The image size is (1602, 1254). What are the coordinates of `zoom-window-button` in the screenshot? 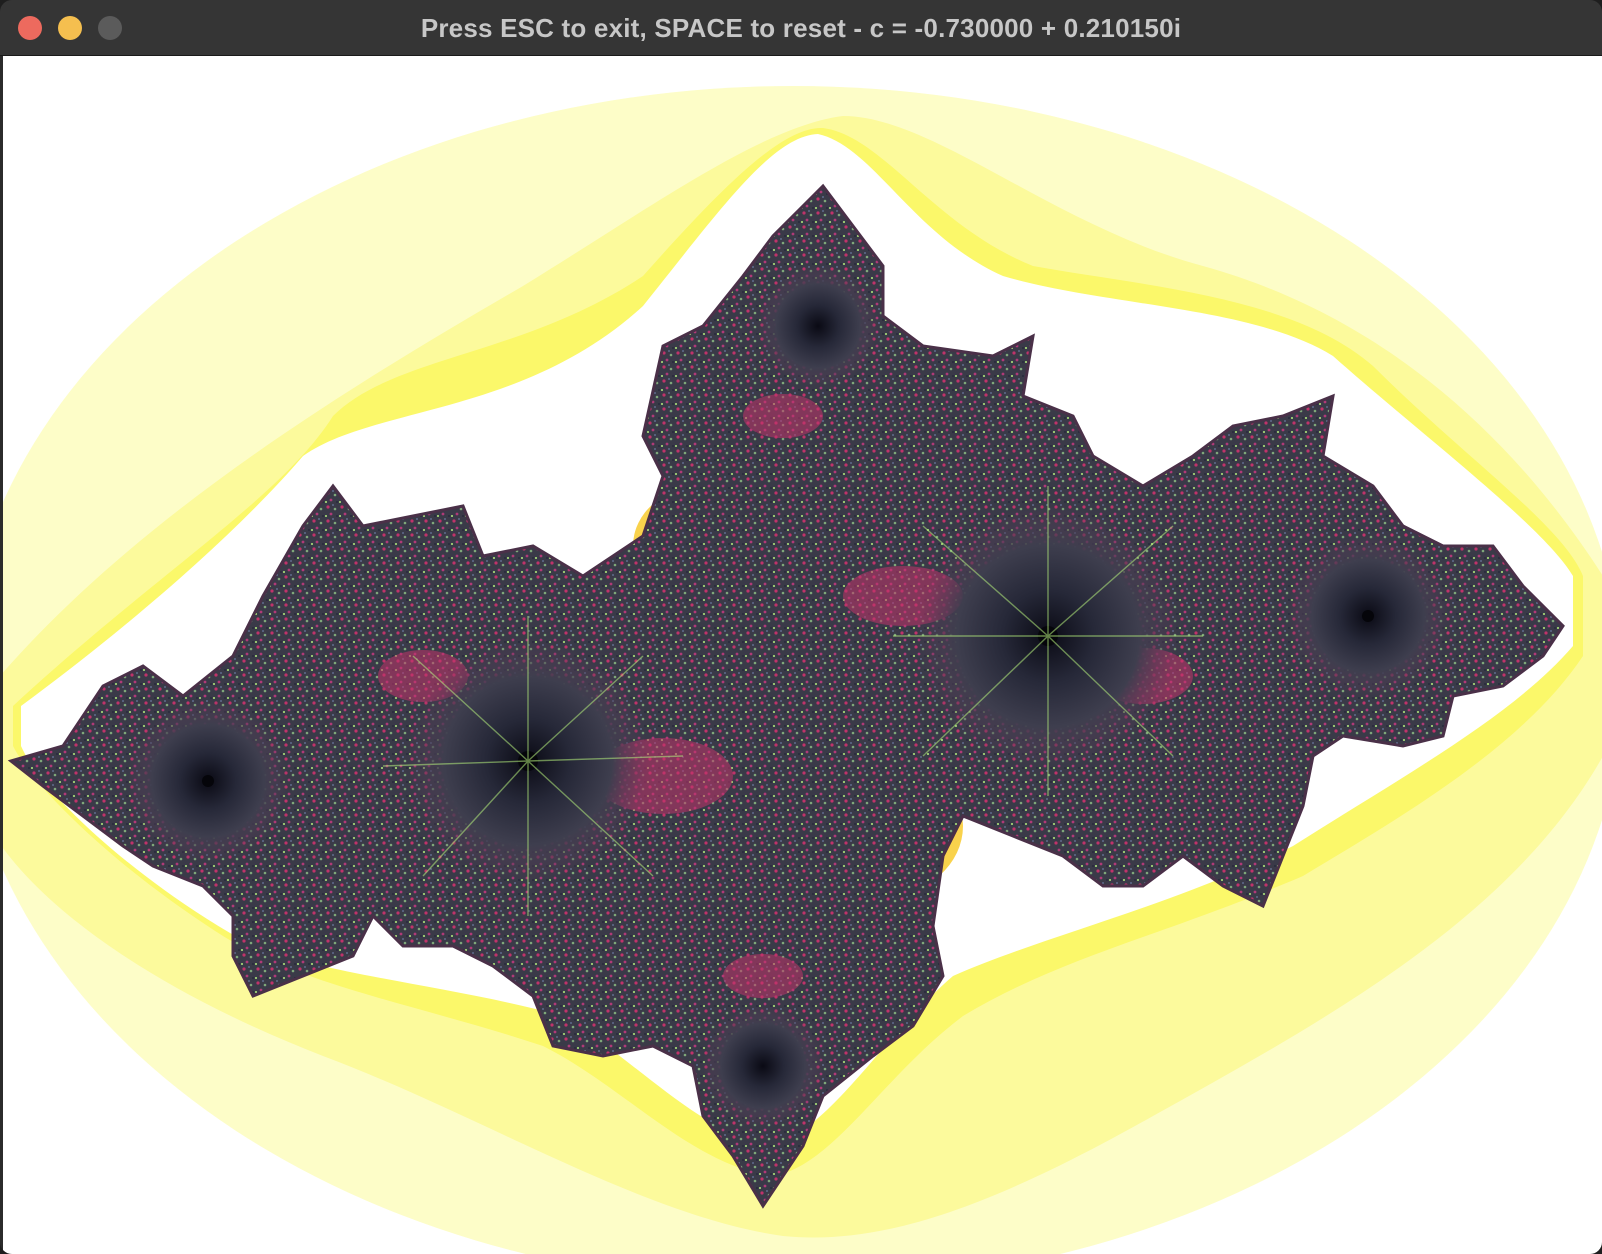 It's located at (110, 28).